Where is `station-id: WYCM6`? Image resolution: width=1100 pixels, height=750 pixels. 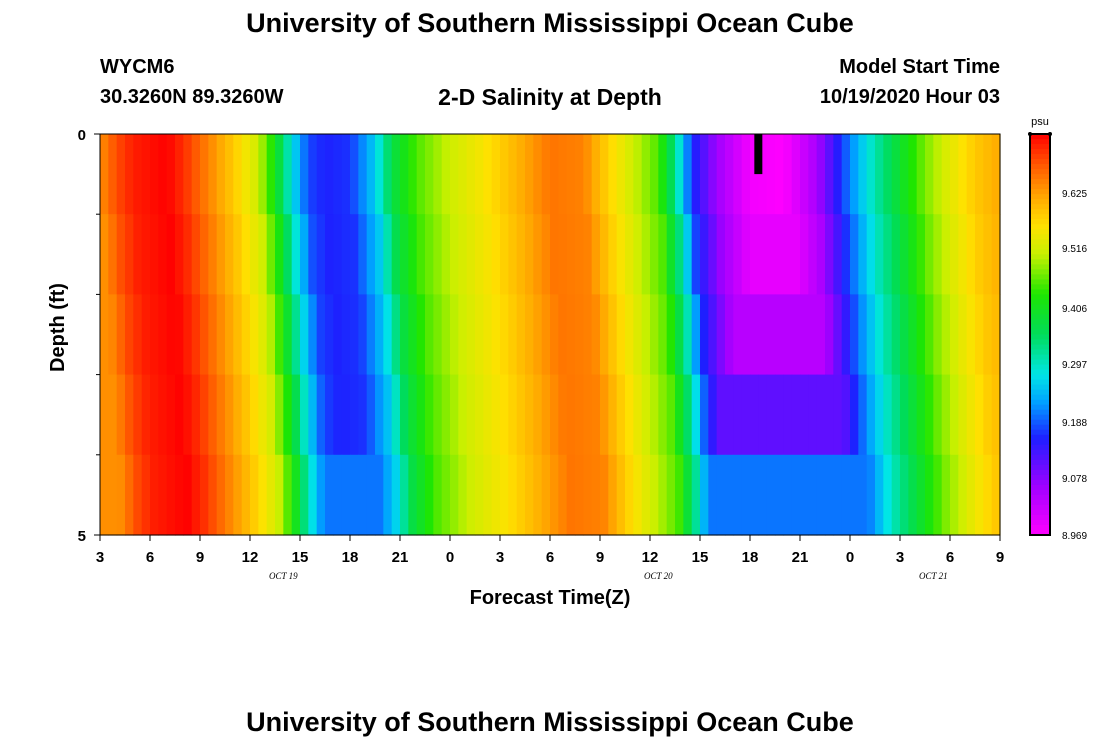
station-id: WYCM6 is located at coordinates (137, 67).